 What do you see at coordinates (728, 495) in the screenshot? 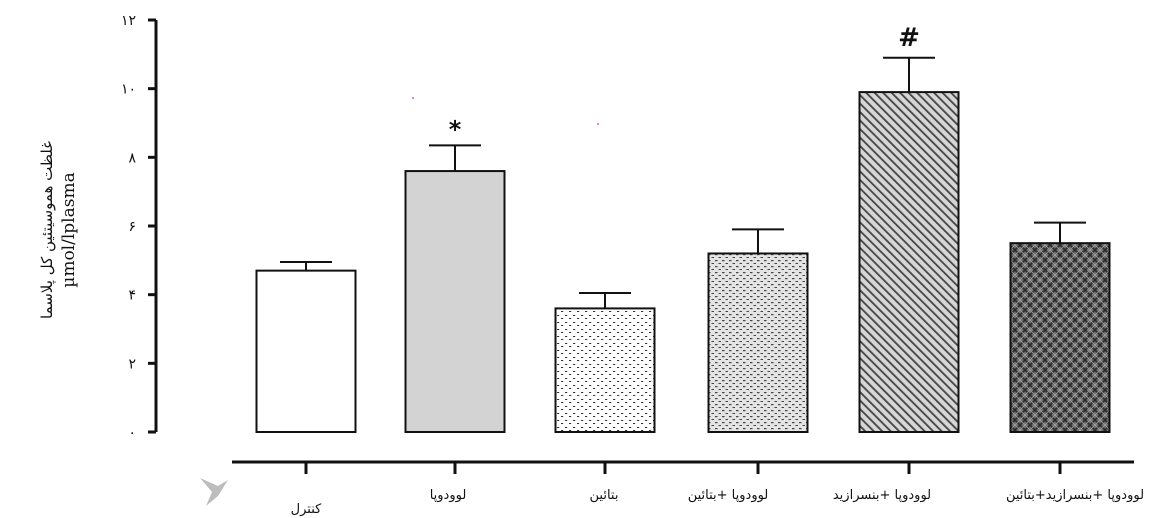
I see `category-label: لوودوپا +بتائین` at bounding box center [728, 495].